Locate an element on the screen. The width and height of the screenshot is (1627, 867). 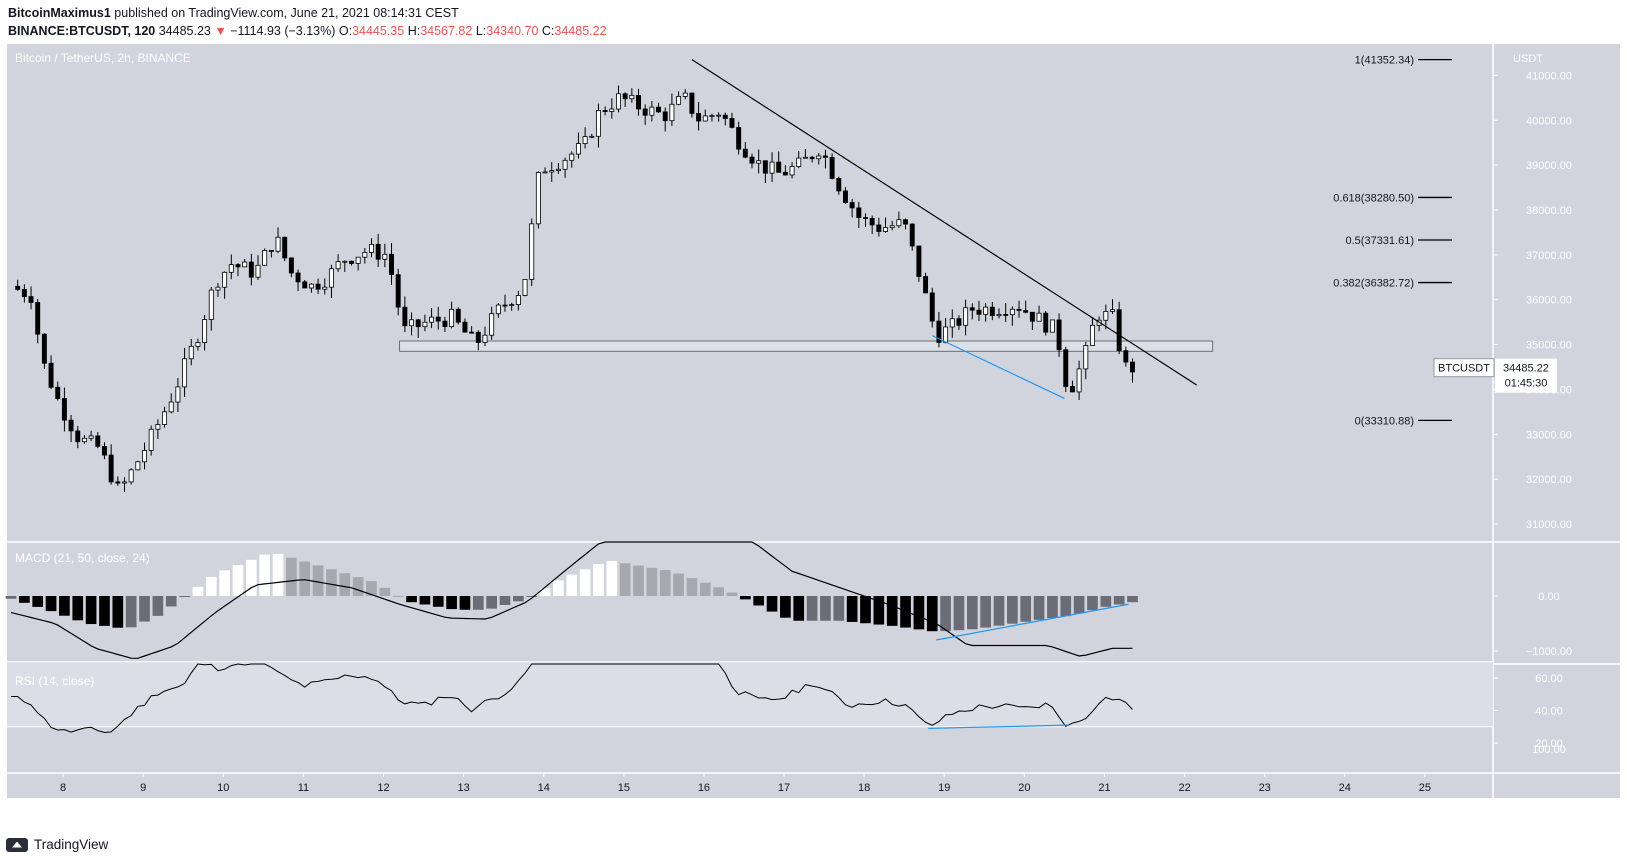
open-label: O: is located at coordinates (345, 31).